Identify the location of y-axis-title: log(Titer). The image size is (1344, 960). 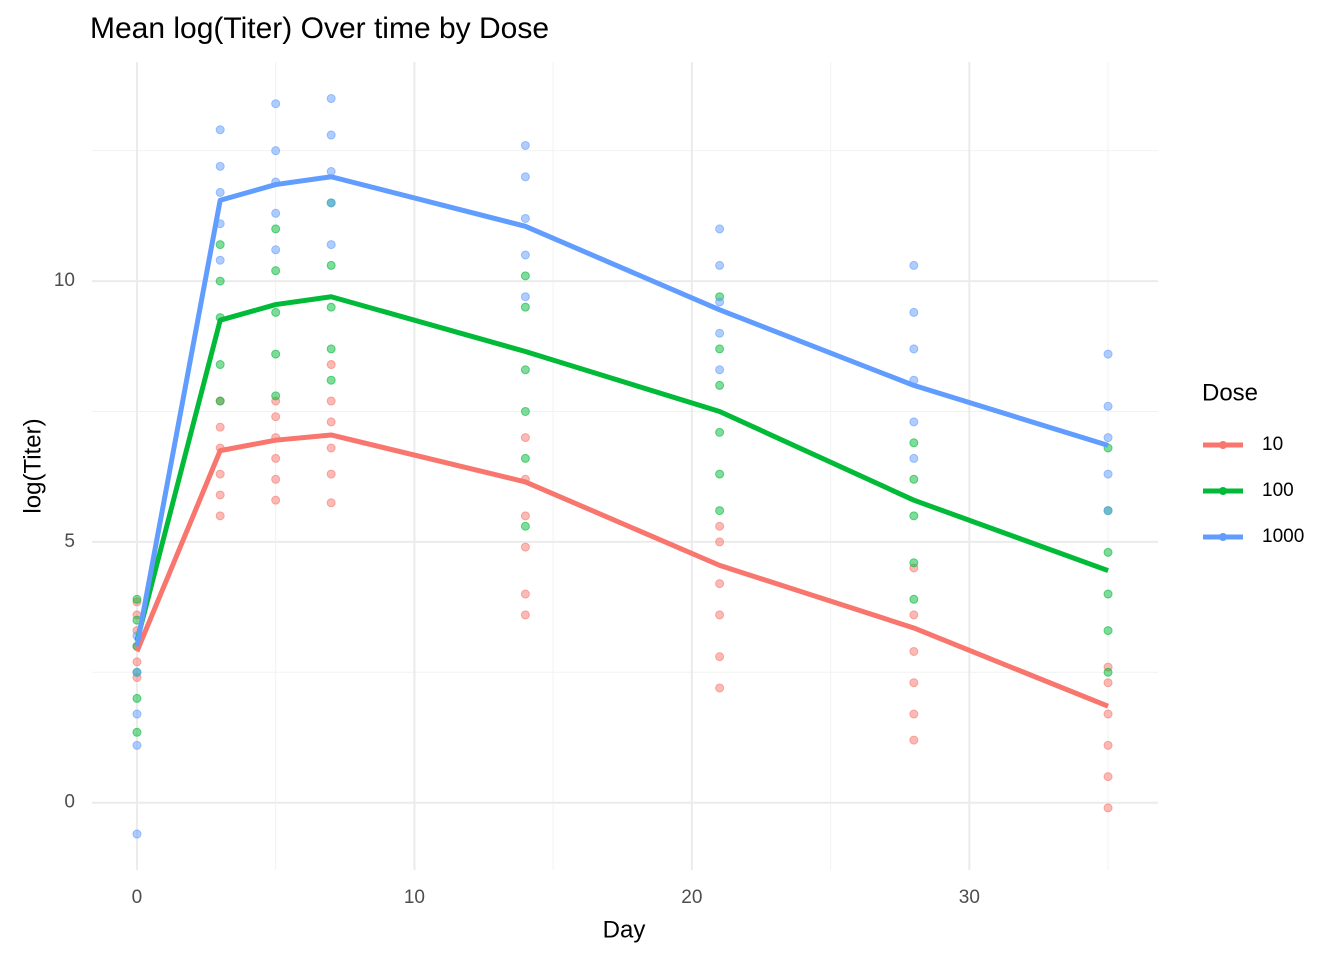
(32, 465).